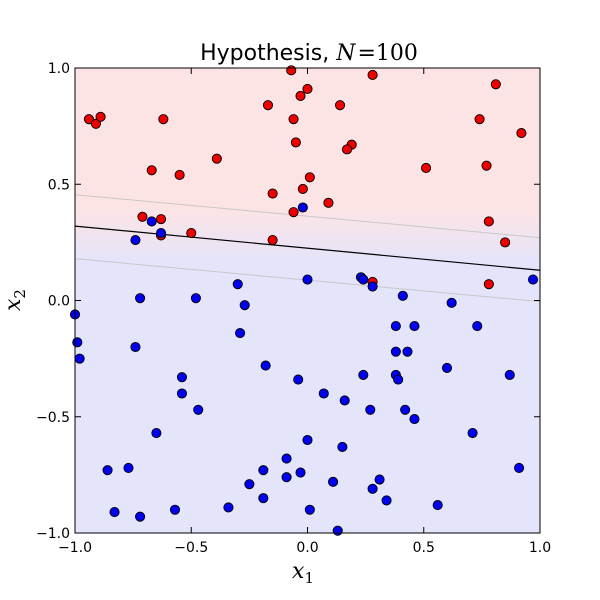 This screenshot has height=600, width=600. Describe the element at coordinates (397, 53) in the screenshot. I see `chart-title-value: 100` at that location.